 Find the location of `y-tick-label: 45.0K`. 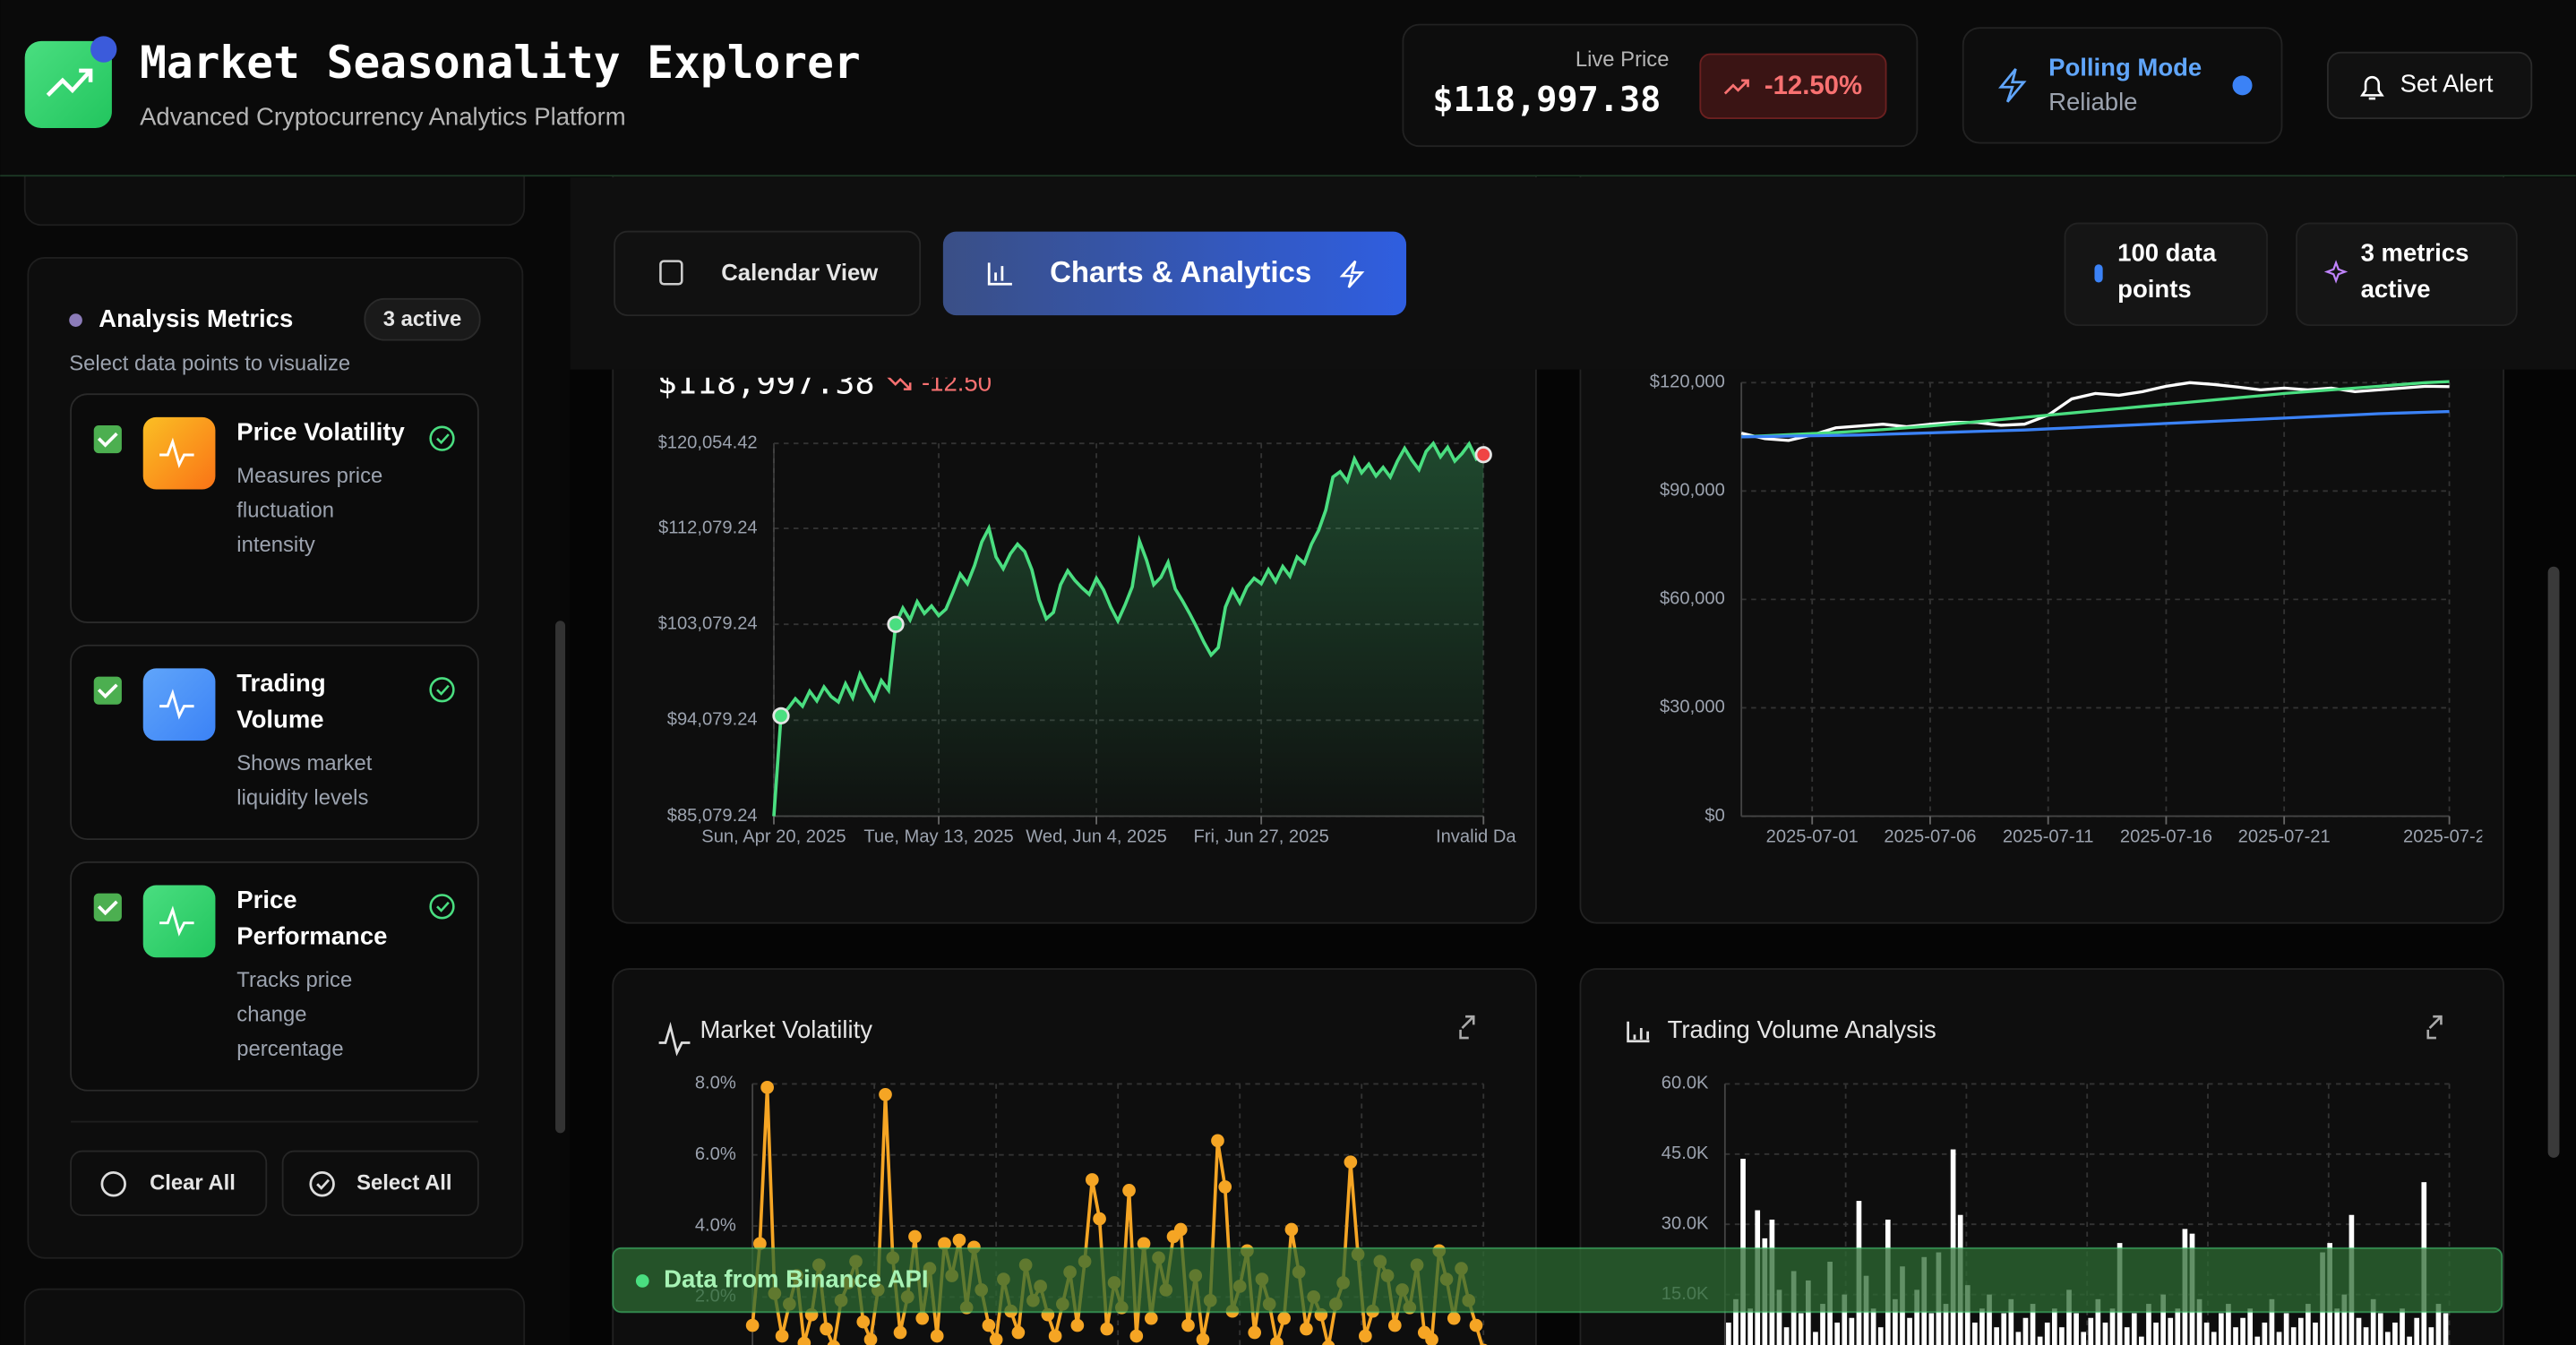

y-tick-label: 45.0K is located at coordinates (1685, 1153).